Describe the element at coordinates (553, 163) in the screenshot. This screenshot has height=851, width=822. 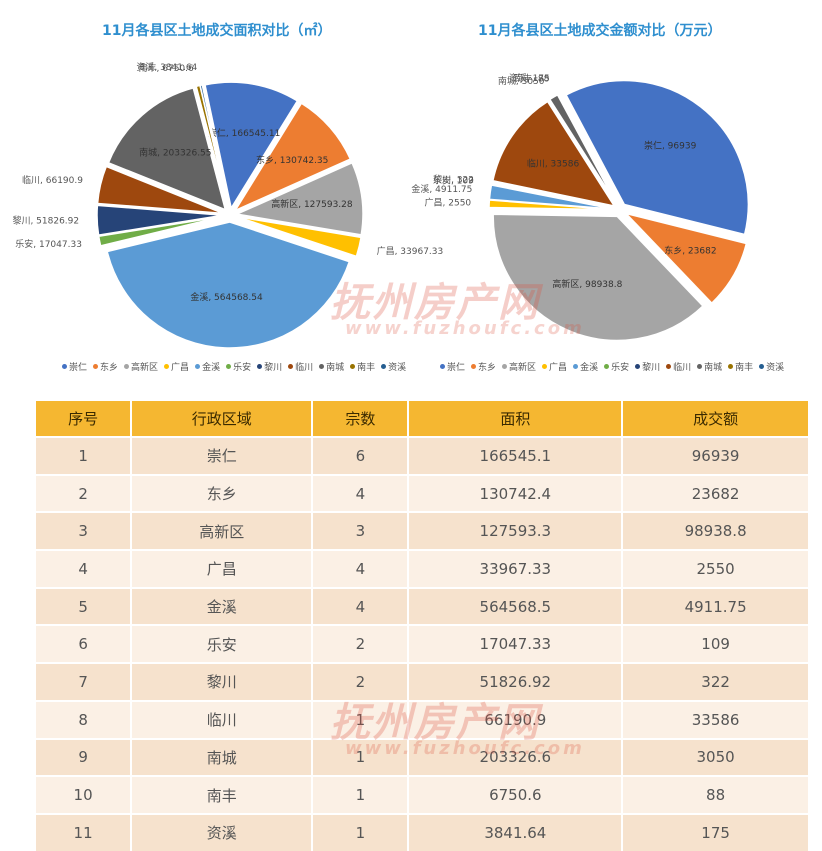
I see `data-label-2-8: 临川, 33586` at that location.